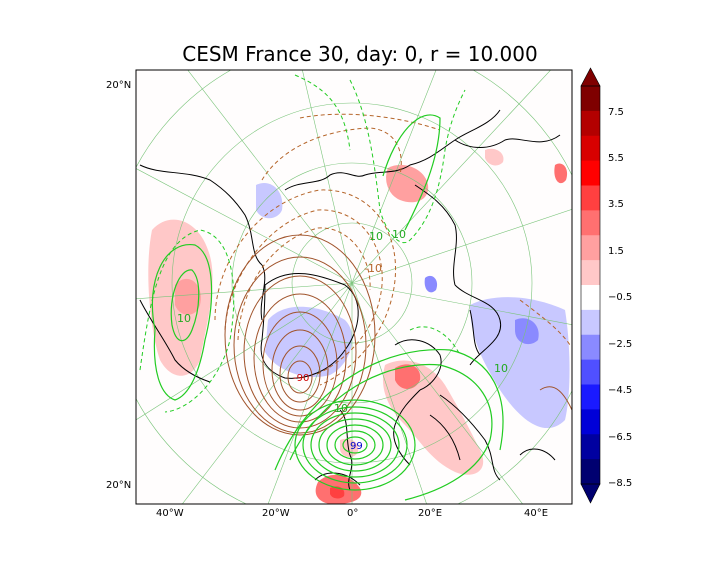 This screenshot has height=576, width=720. I want to click on contour-label: -90, so click(301, 378).